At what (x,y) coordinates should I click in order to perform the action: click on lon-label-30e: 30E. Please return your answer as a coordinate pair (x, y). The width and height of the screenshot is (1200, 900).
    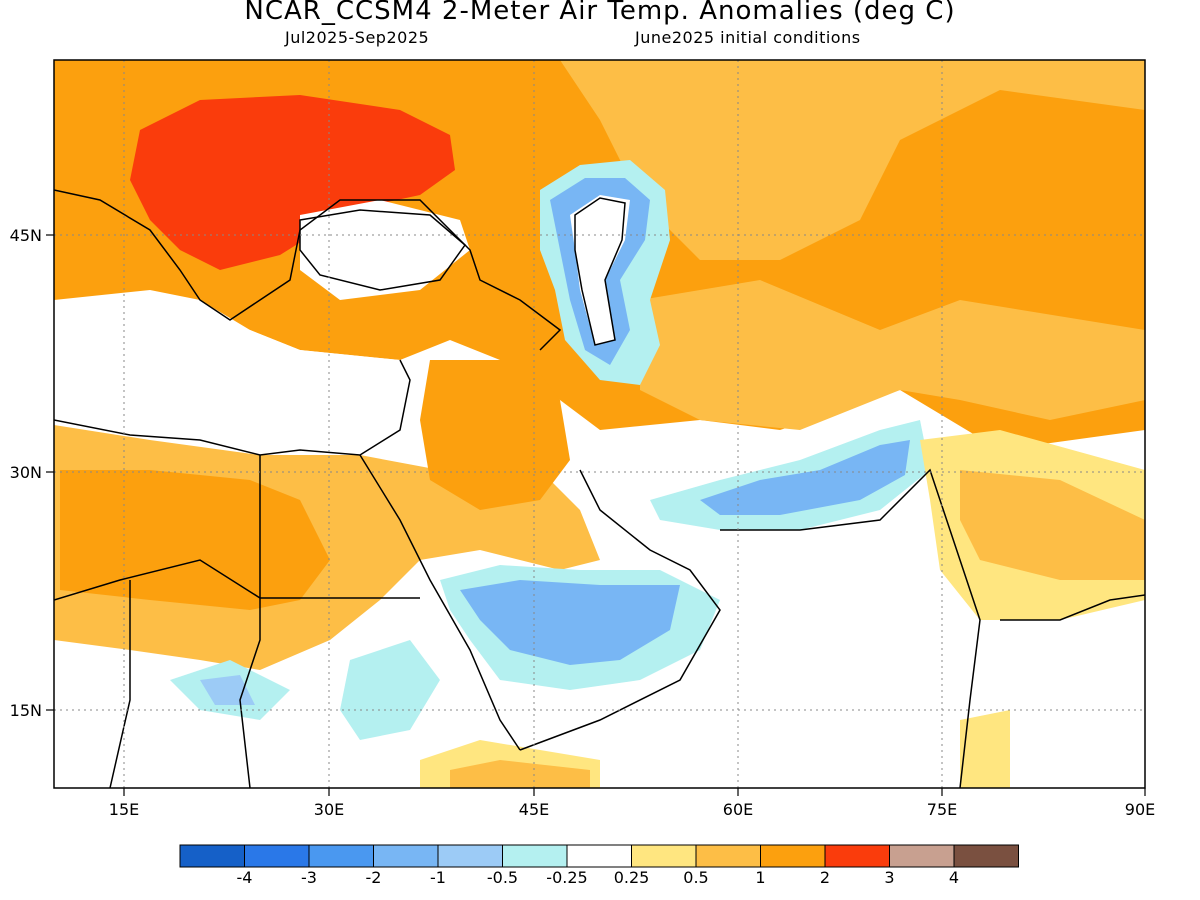
    Looking at the image, I should click on (329, 809).